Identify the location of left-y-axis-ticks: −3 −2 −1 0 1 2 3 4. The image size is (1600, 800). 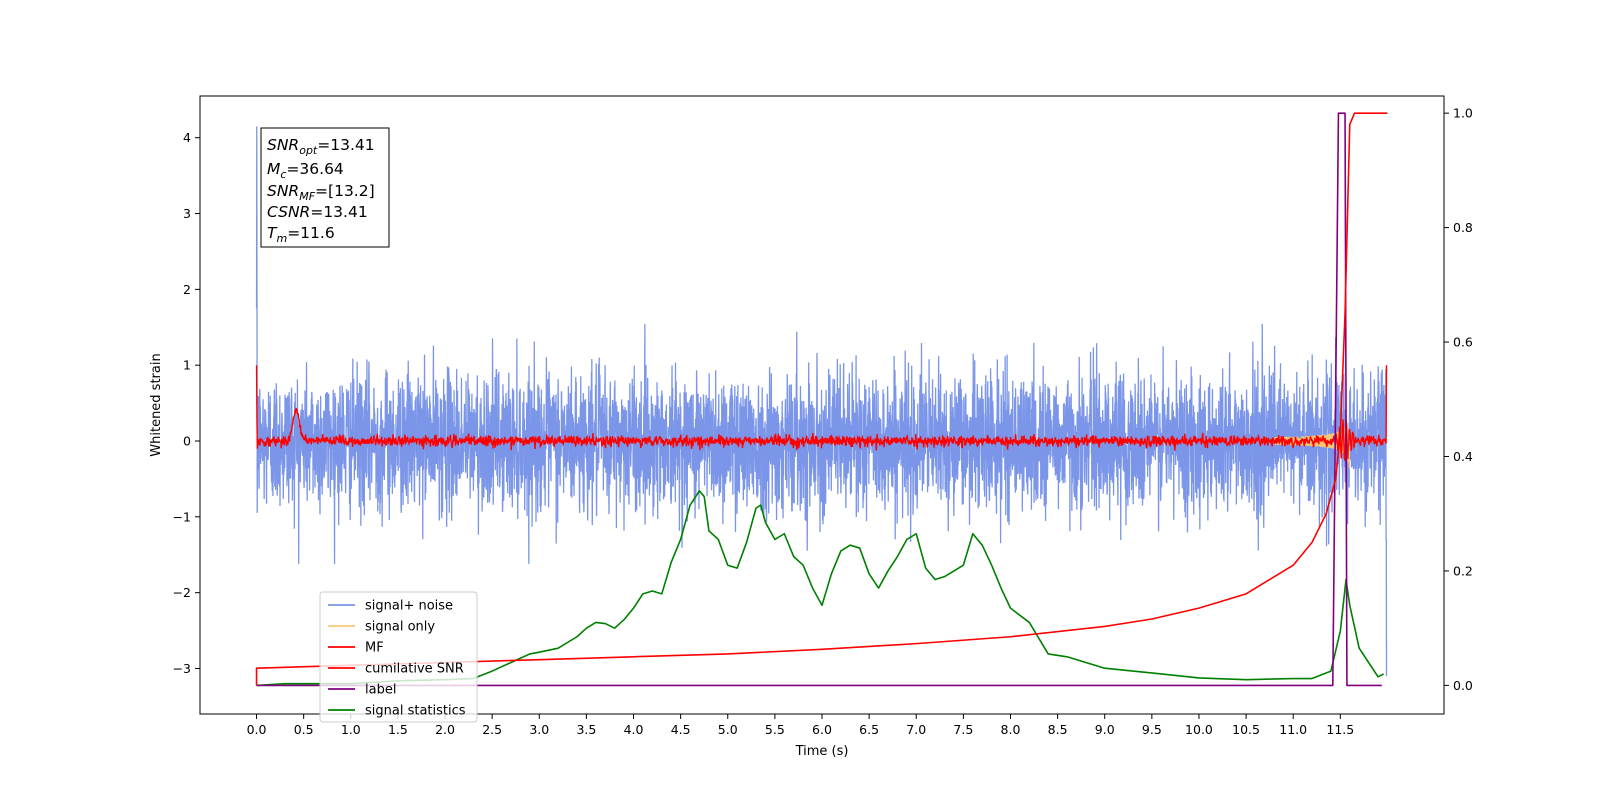
(186, 403).